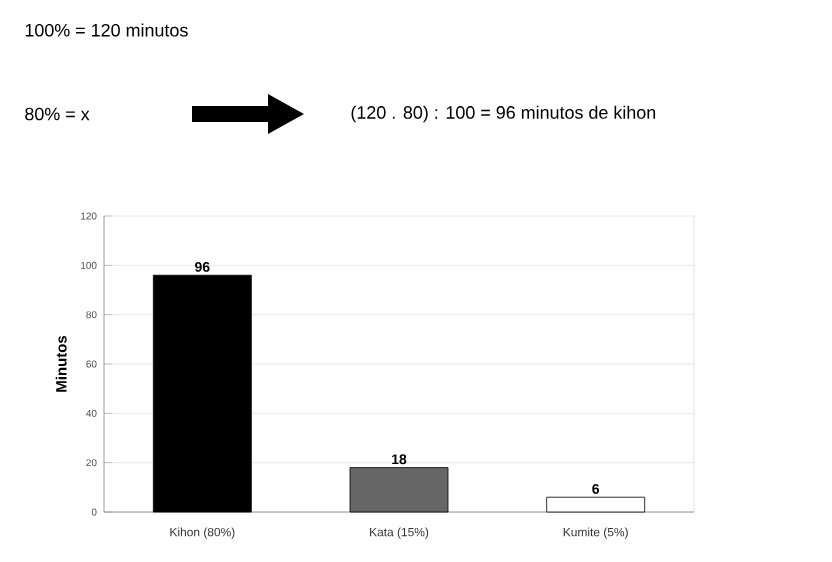 Image resolution: width=832 pixels, height=562 pixels. I want to click on text: 80% = x, so click(57, 114).